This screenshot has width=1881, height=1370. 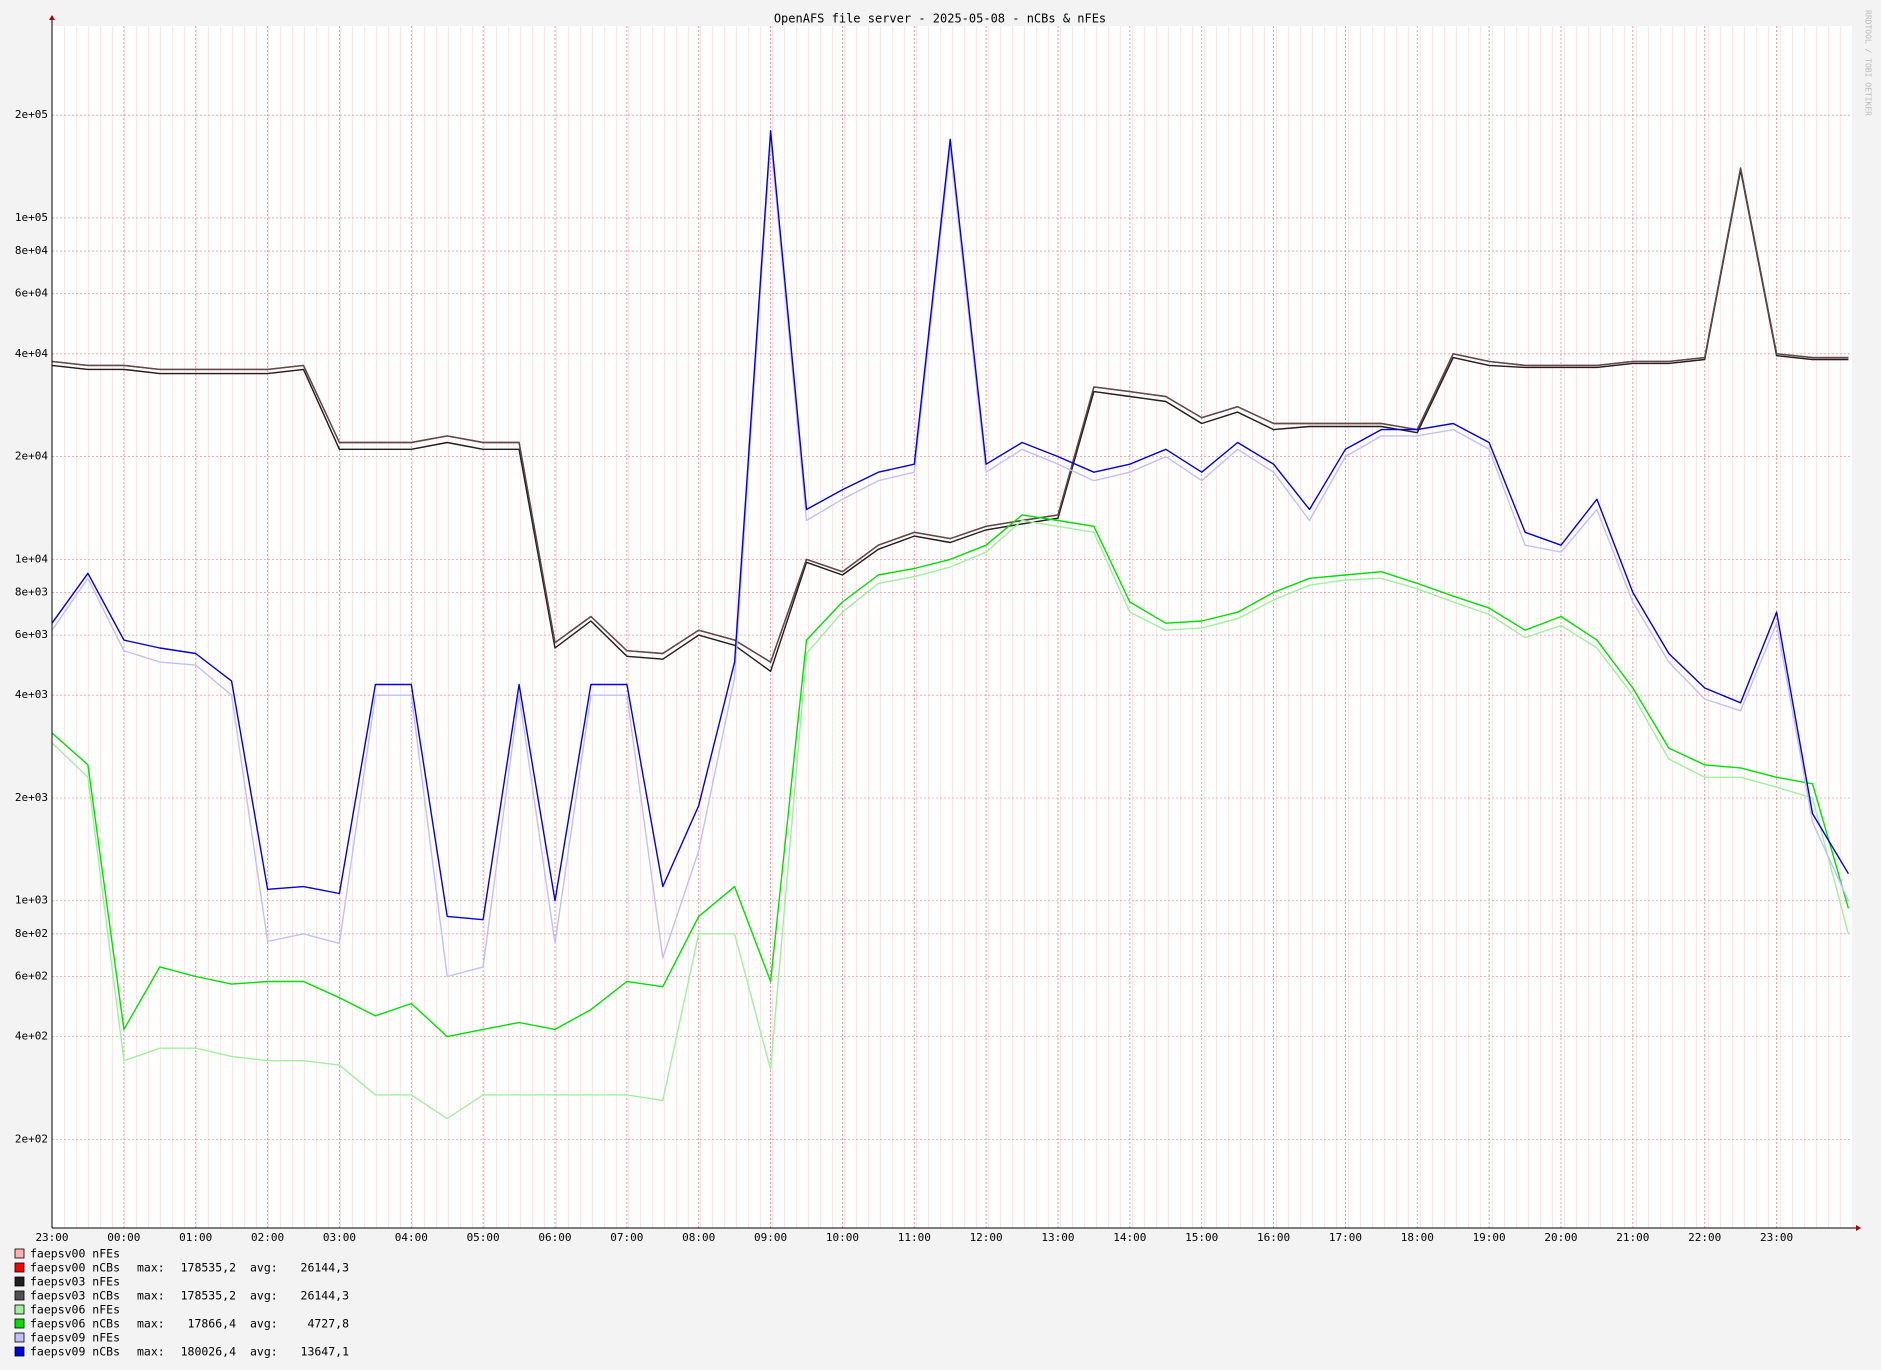 I want to click on x-tick-label: 01:00, so click(x=195, y=1237).